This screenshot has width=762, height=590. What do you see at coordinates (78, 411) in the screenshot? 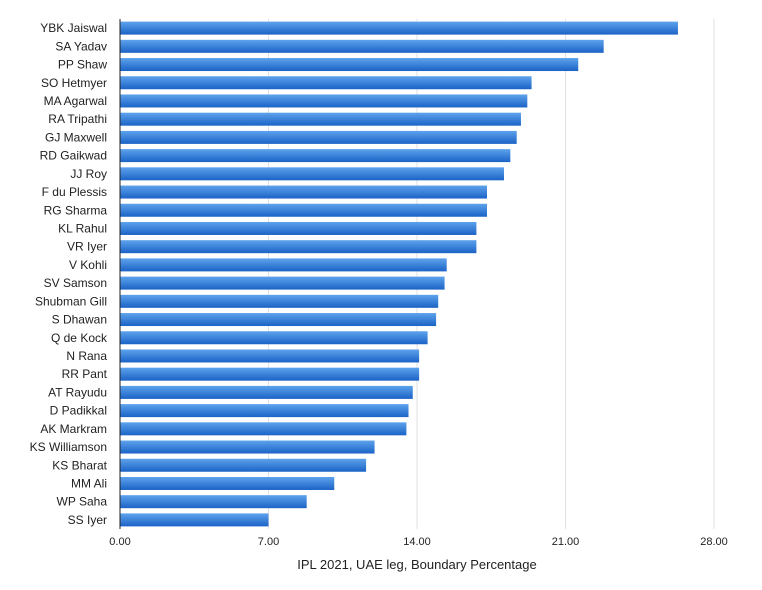
I see `category-label: D Padikkal` at bounding box center [78, 411].